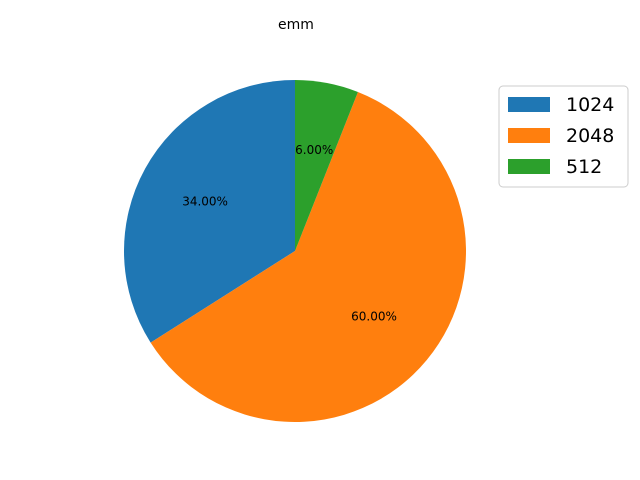 Image resolution: width=640 pixels, height=480 pixels. I want to click on pie-slice-label-2048: 60.00%, so click(374, 316).